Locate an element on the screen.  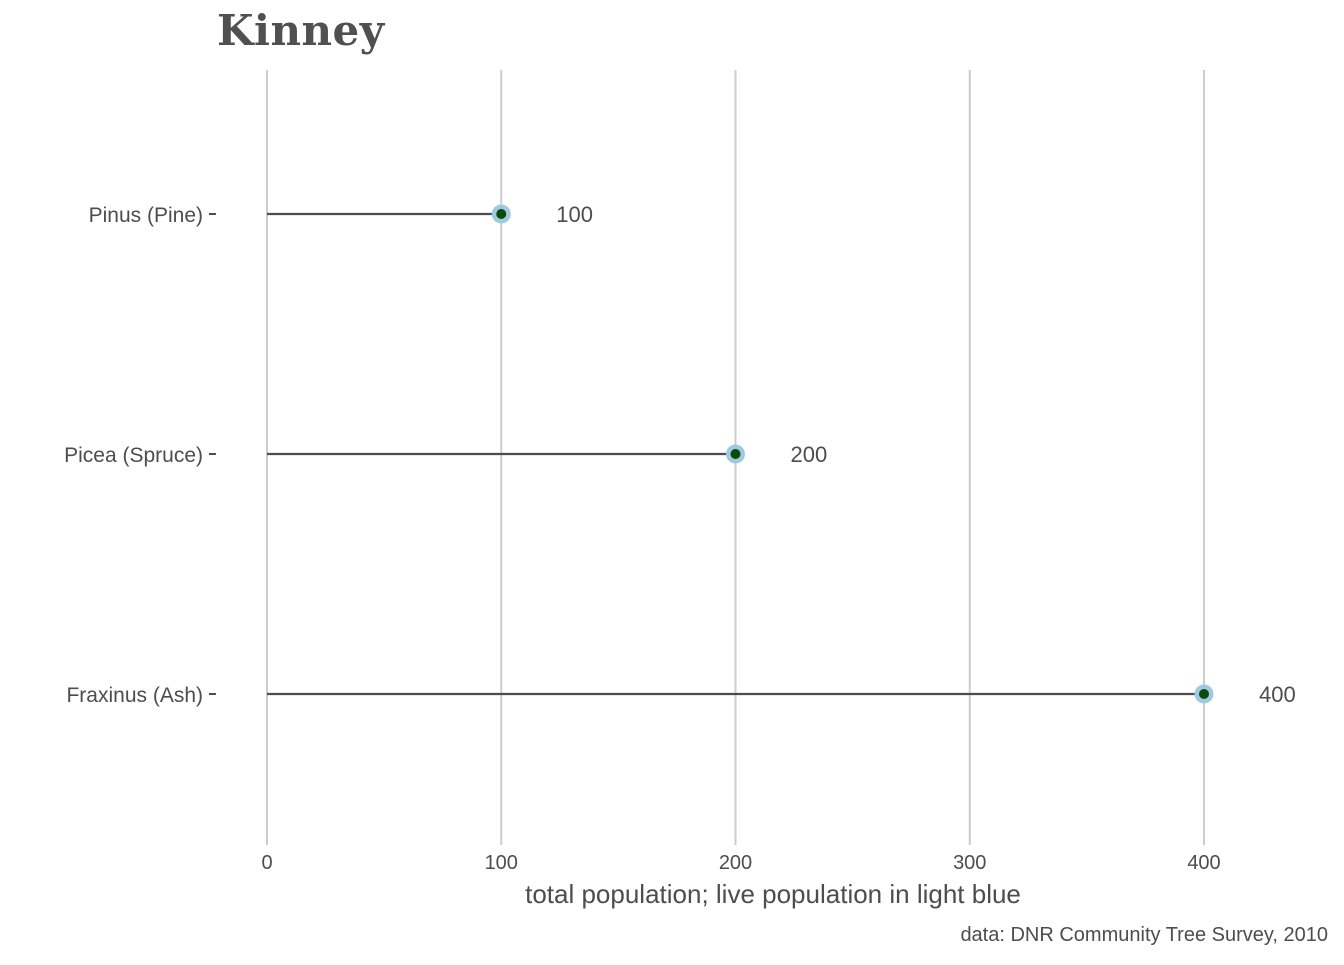
value-label: 400 is located at coordinates (1277, 694).